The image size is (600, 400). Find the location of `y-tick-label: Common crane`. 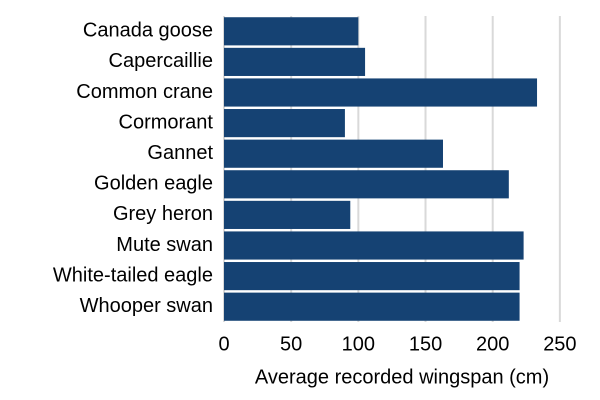

y-tick-label: Common crane is located at coordinates (144, 92).